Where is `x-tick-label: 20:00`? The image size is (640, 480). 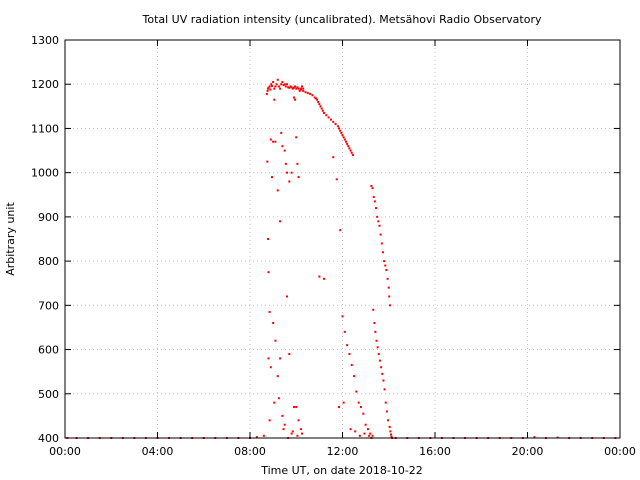 x-tick-label: 20:00 is located at coordinates (528, 451).